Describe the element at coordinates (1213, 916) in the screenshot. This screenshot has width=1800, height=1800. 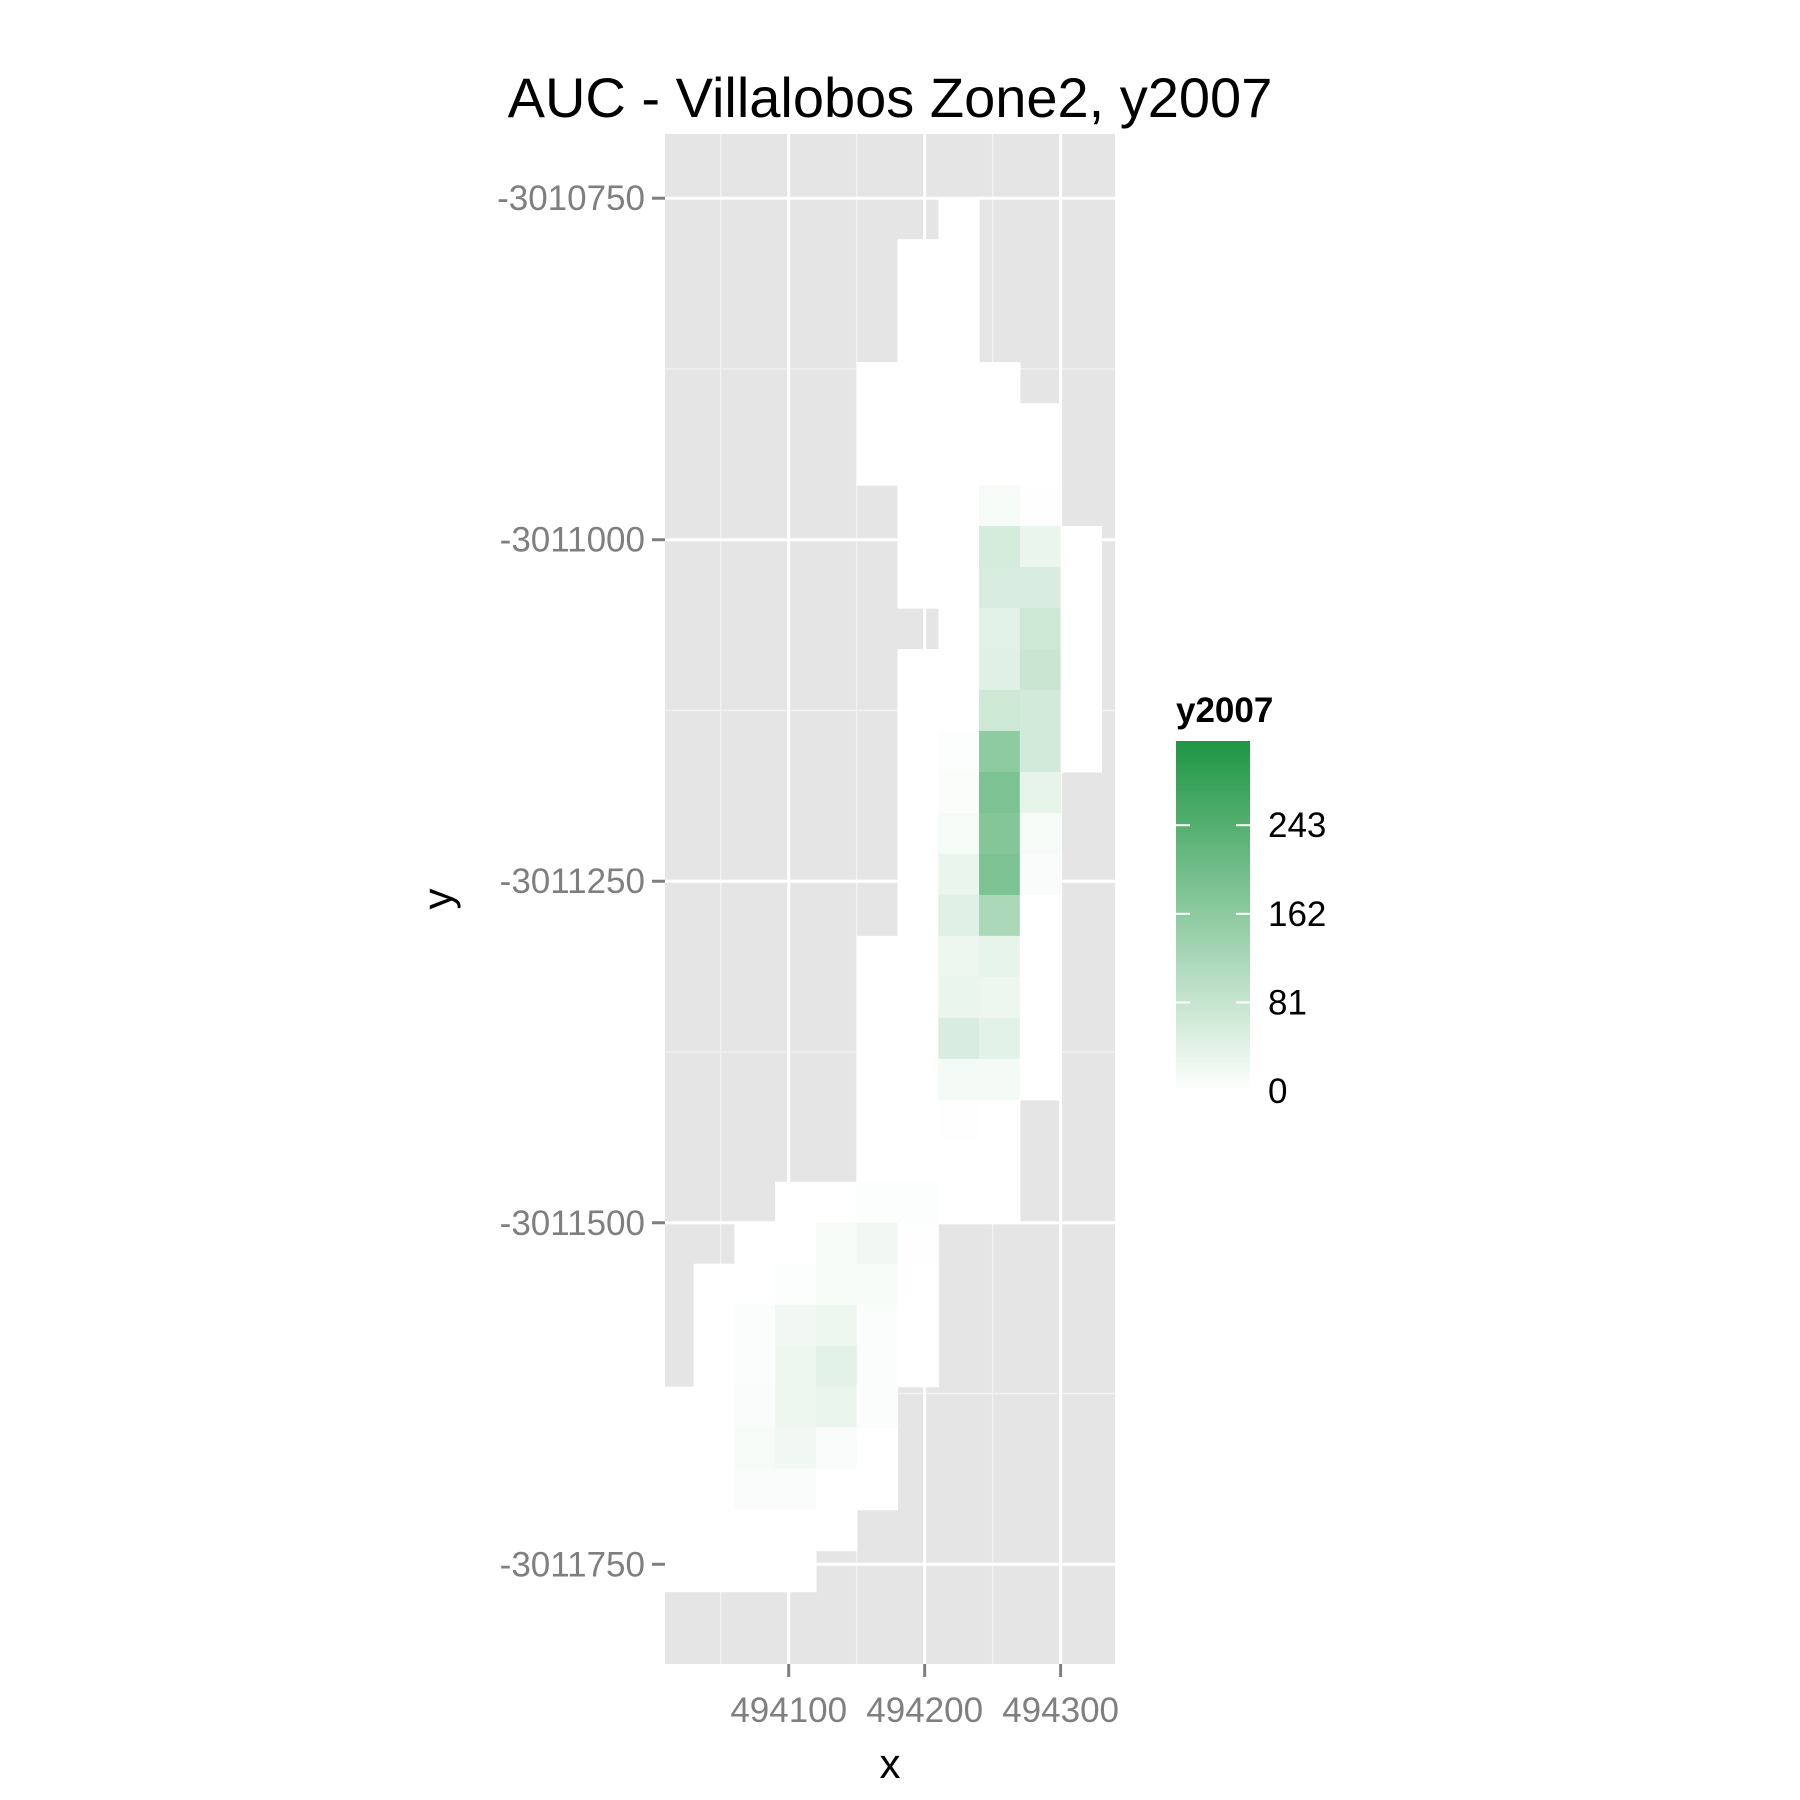
I see `legend-colorbar` at that location.